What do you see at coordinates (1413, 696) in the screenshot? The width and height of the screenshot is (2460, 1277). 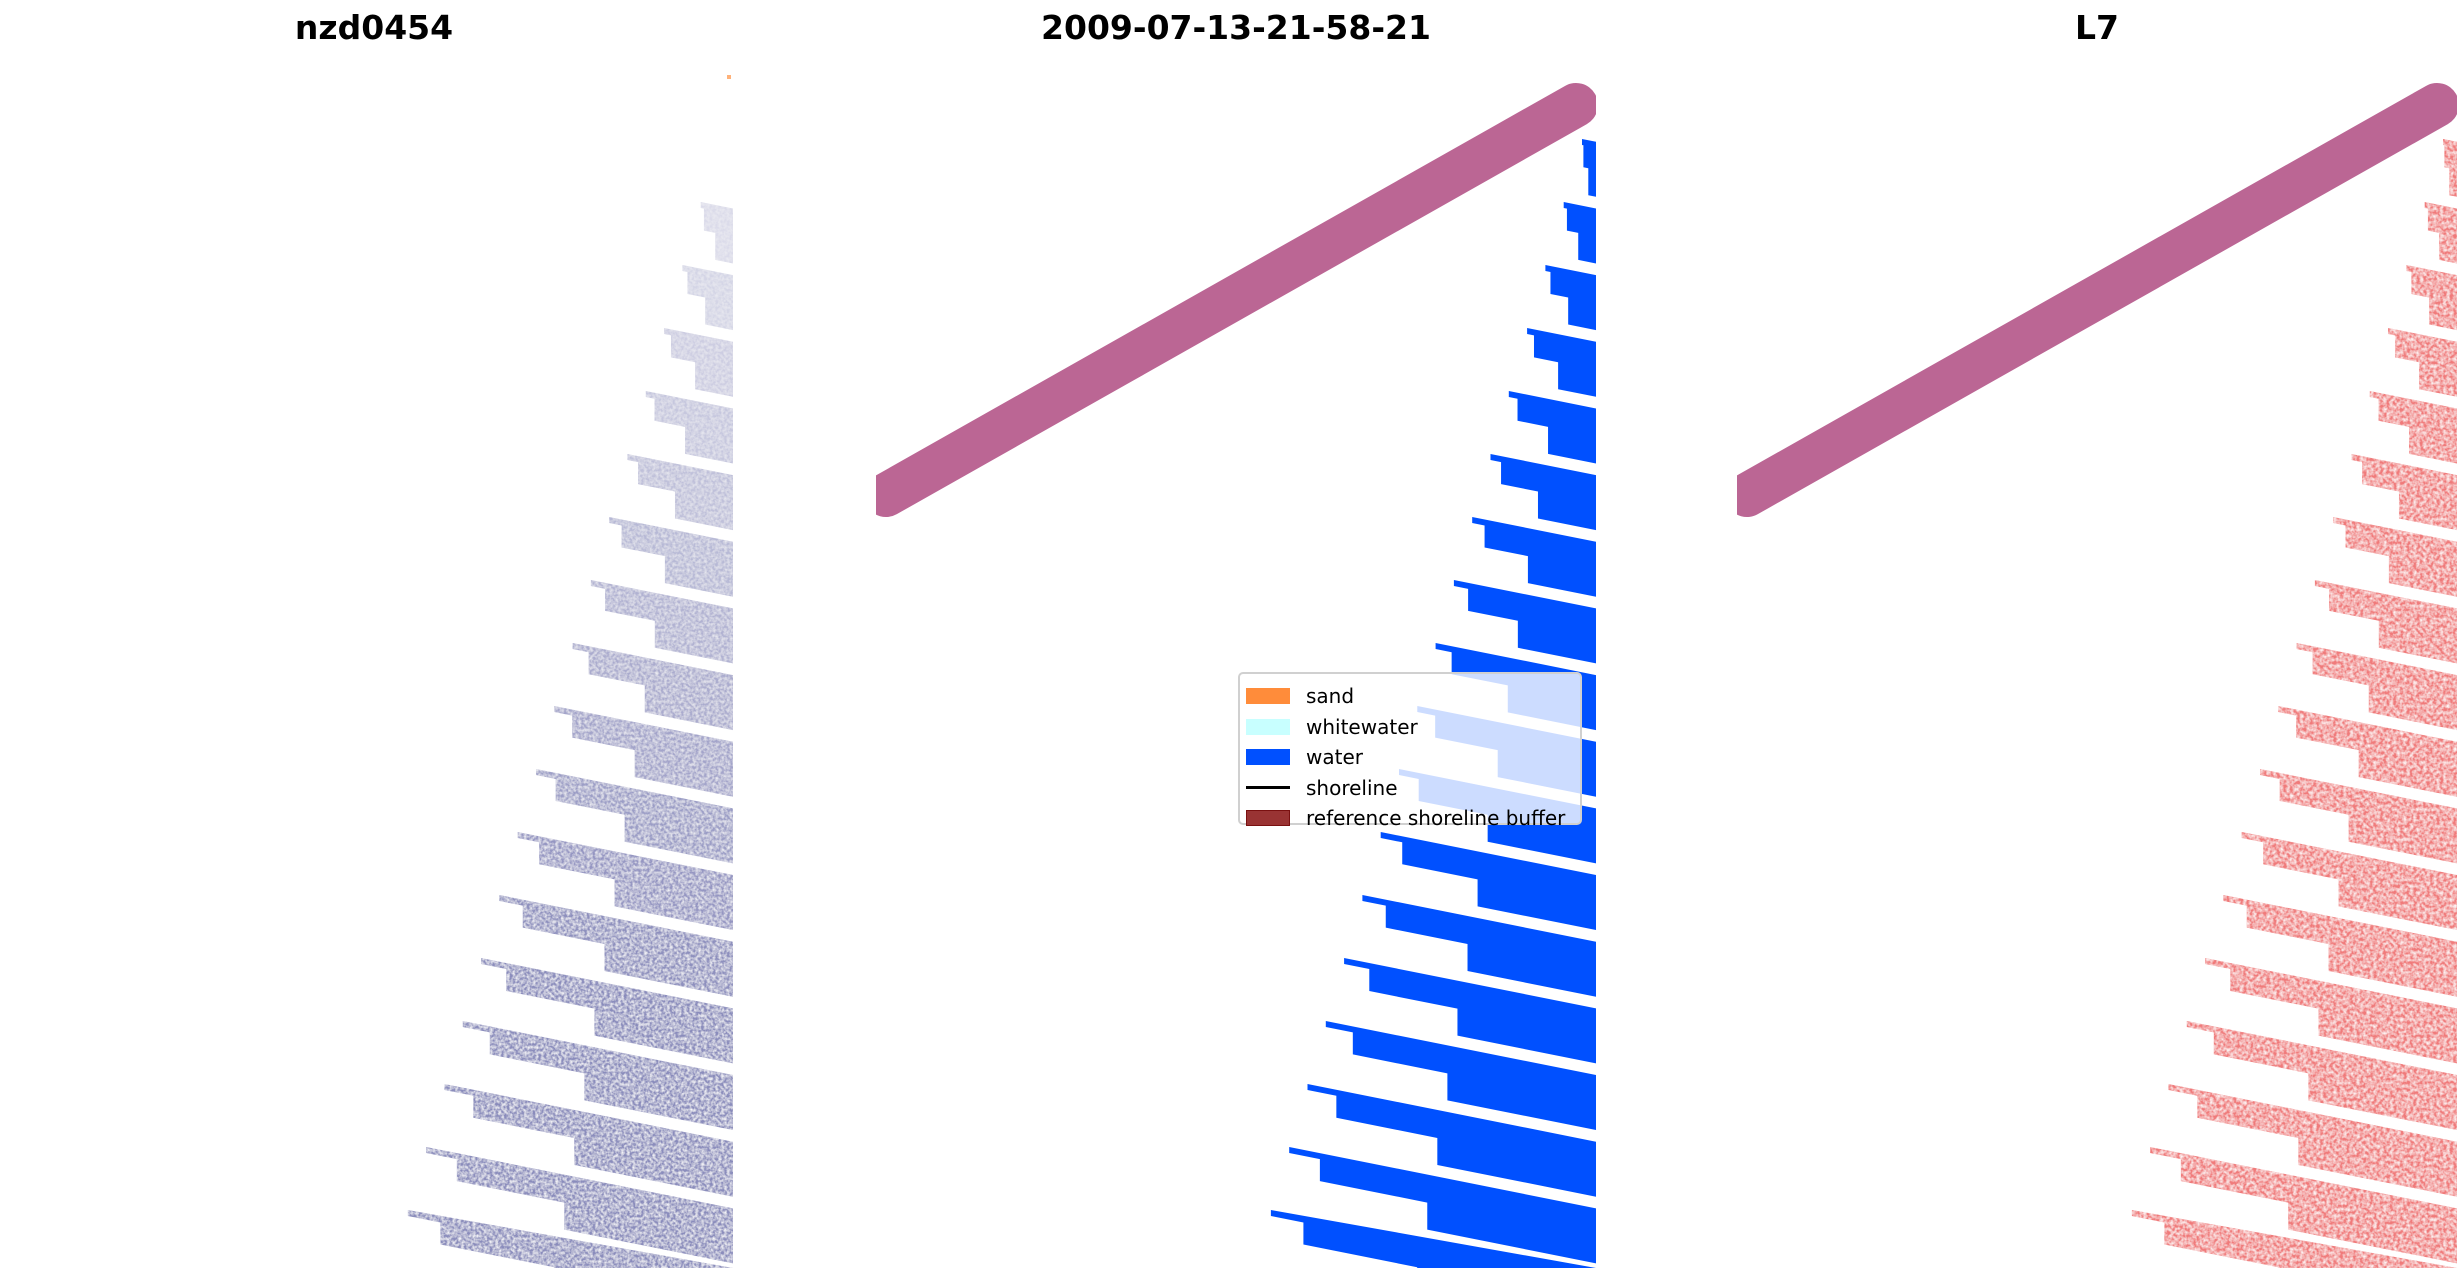 I see `legend-item-sand: sand` at bounding box center [1413, 696].